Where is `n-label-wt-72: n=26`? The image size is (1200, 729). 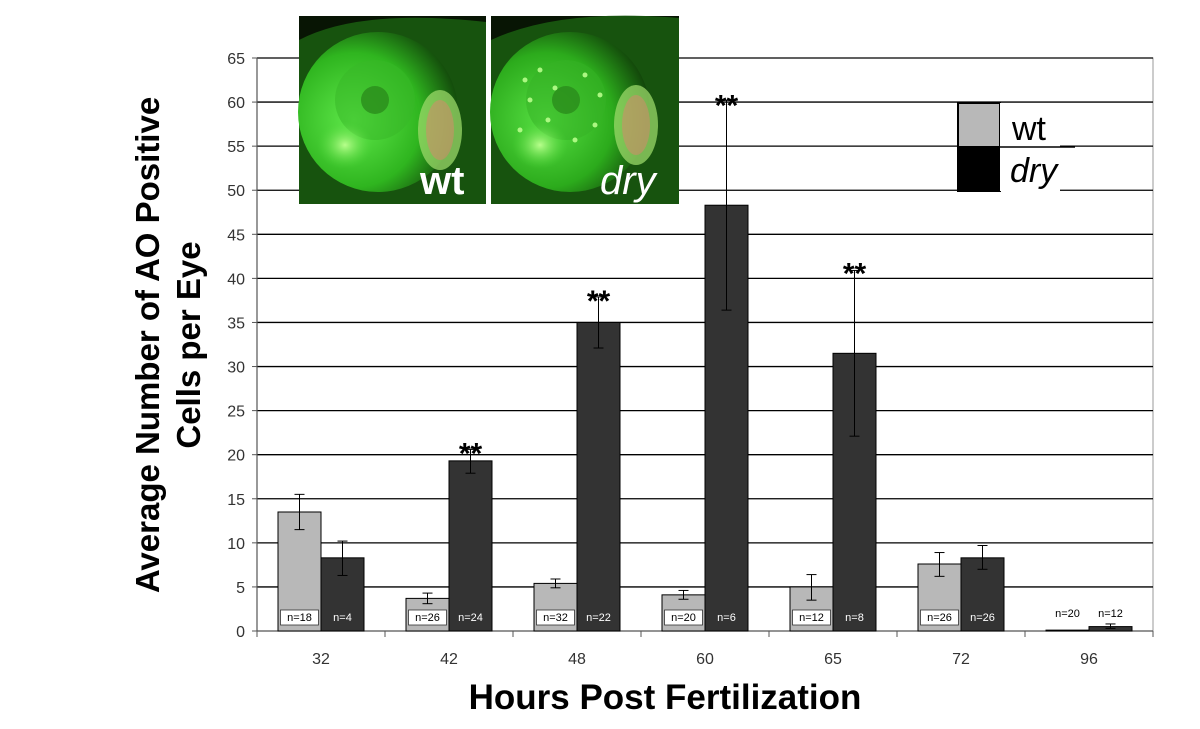
n-label-wt-72: n=26 is located at coordinates (939, 618).